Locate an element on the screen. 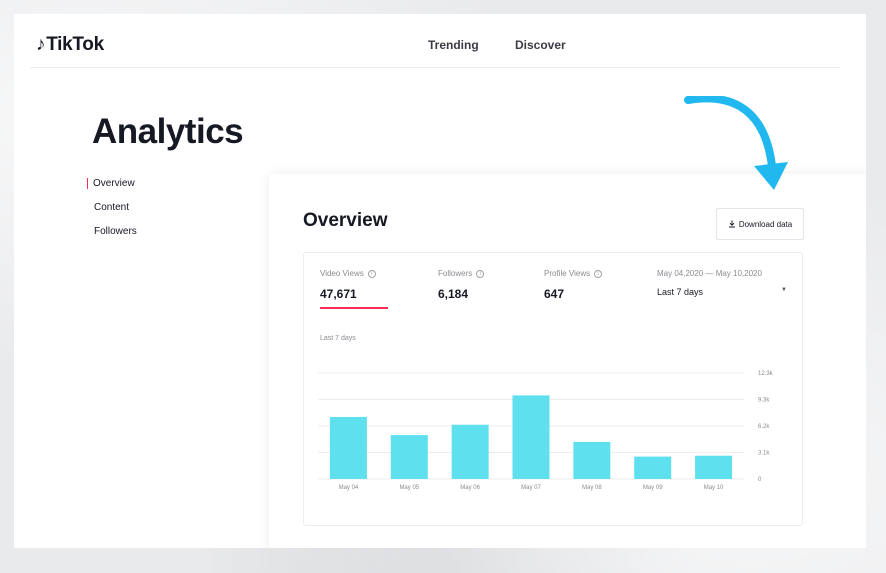 Image resolution: width=886 pixels, height=573 pixels. y-tick-label: 3.1k is located at coordinates (764, 454).